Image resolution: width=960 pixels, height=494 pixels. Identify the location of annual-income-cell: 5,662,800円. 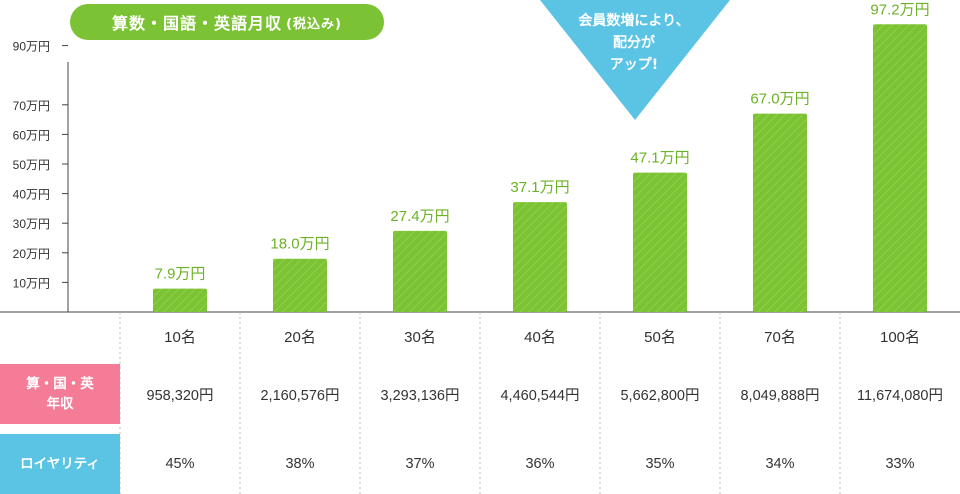
(660, 395).